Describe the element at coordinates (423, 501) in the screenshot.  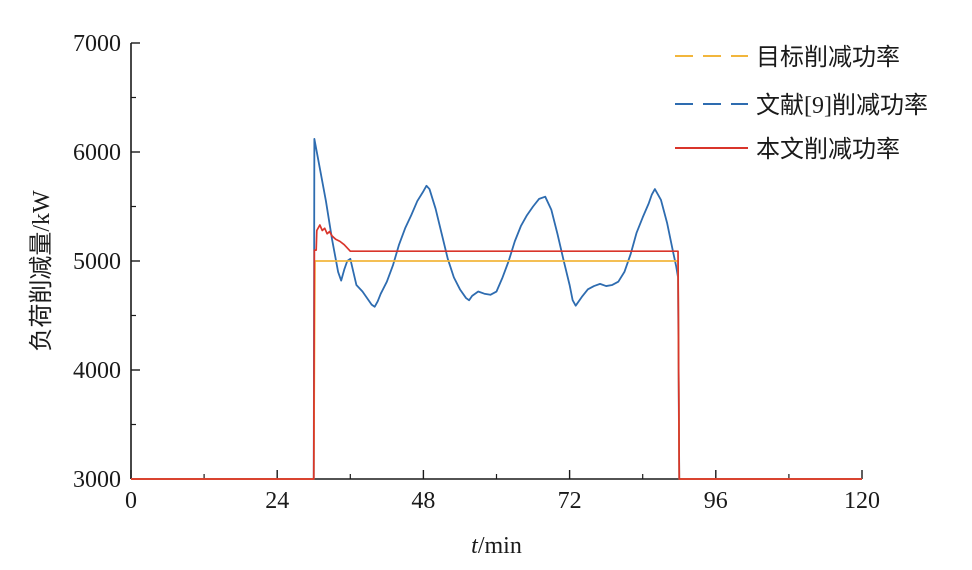
I see `x-tick-label: 48` at that location.